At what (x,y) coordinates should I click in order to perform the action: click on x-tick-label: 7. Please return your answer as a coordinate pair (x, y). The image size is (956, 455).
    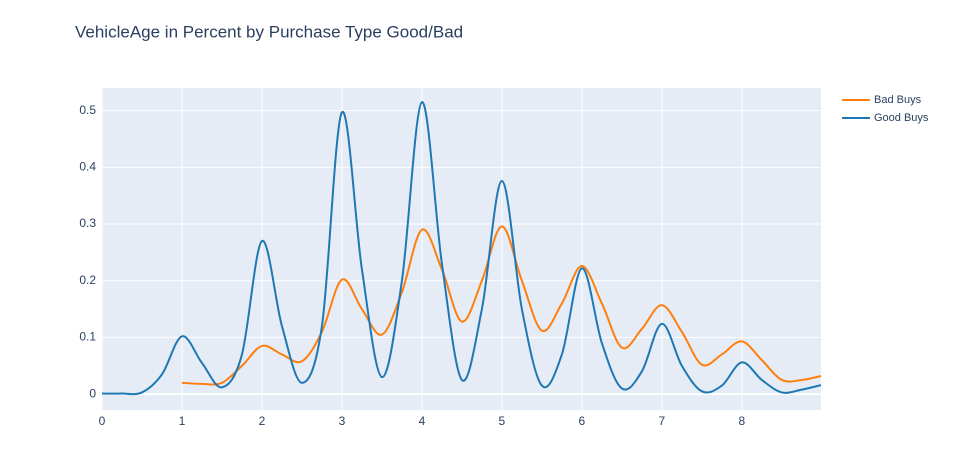
    Looking at the image, I should click on (662, 421).